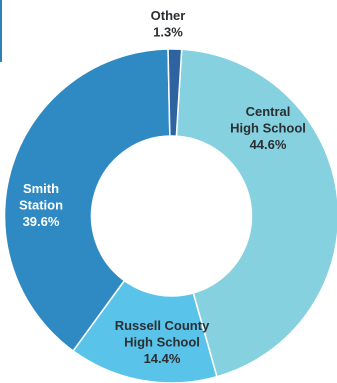 This screenshot has width=337, height=383. Describe the element at coordinates (268, 111) in the screenshot. I see `data-label-line: Central` at that location.